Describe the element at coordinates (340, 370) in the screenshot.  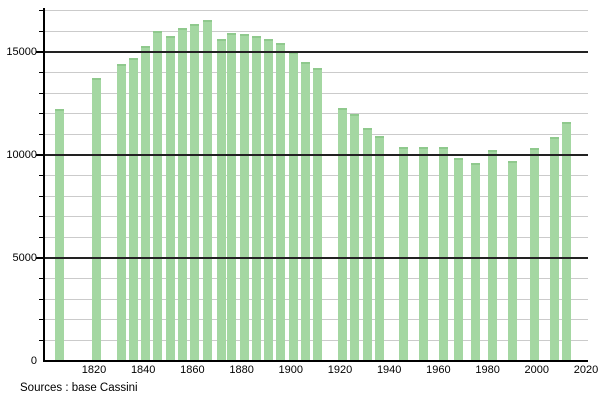
I see `x-axis-label: 1920` at that location.